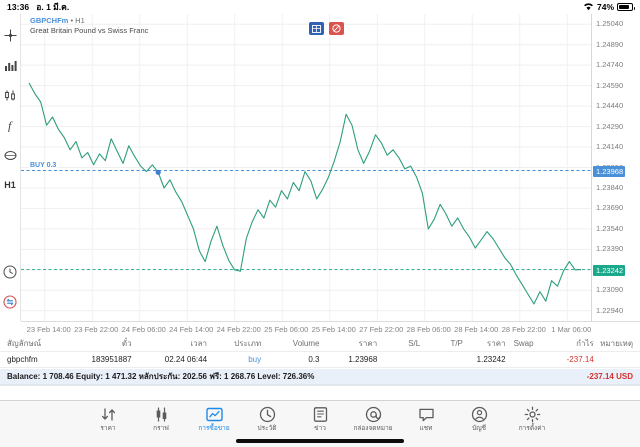 The height and width of the screenshot is (447, 640). I want to click on cell-volume: 0.3, so click(314, 359).